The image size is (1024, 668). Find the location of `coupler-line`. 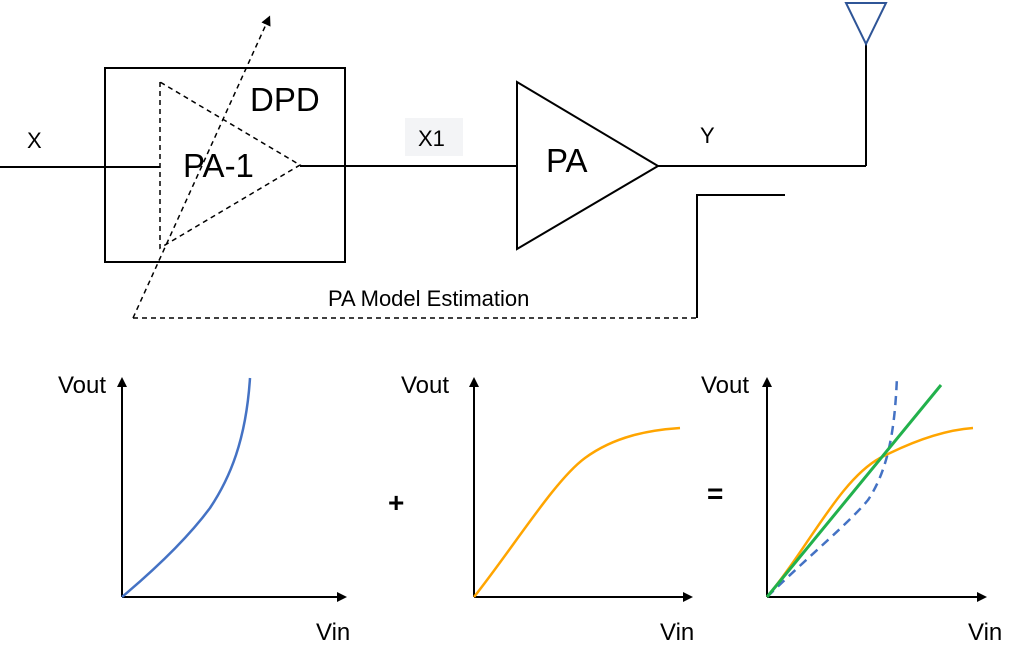

coupler-line is located at coordinates (740, 256).